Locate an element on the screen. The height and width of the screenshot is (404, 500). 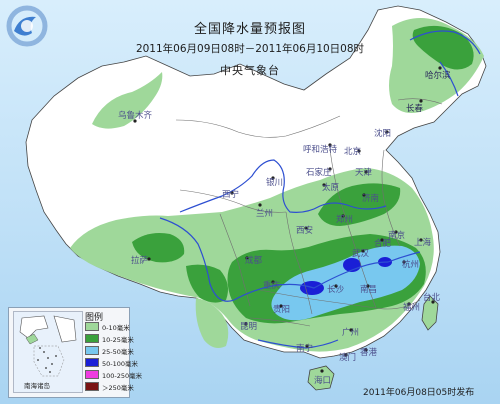
rain-light-northwest is located at coordinates (127, 100).